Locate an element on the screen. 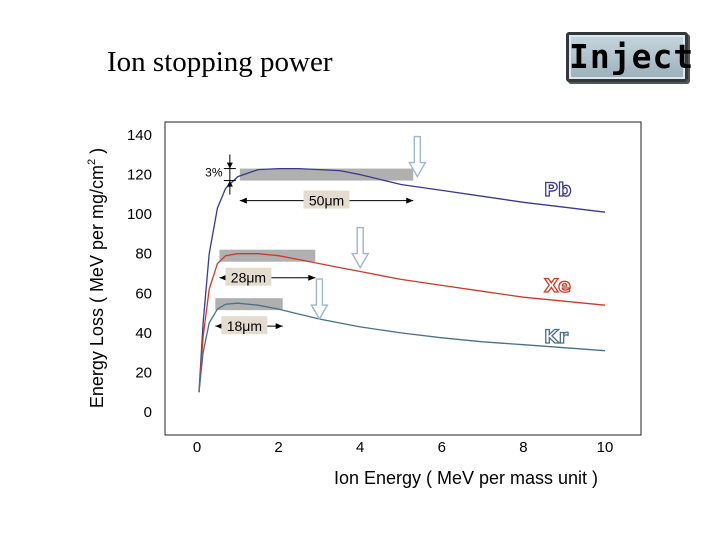 The height and width of the screenshot is (540, 720). variation-label: 3% is located at coordinates (214, 173).